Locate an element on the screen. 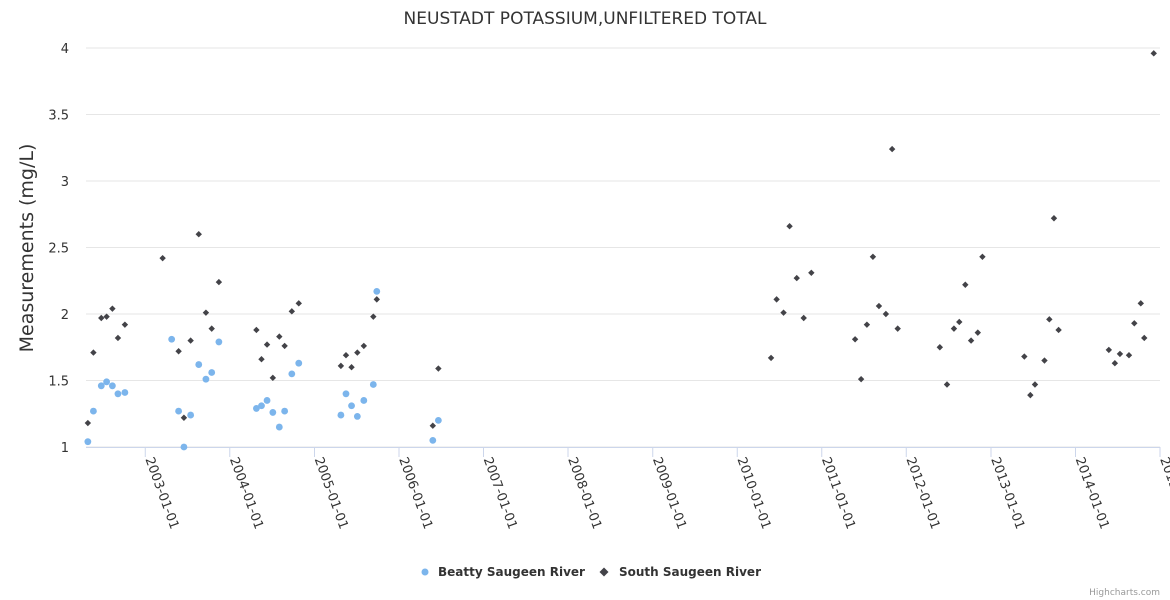  legend-item-beatty-saugeen-river: Beatty Saugeen River is located at coordinates (503, 572).